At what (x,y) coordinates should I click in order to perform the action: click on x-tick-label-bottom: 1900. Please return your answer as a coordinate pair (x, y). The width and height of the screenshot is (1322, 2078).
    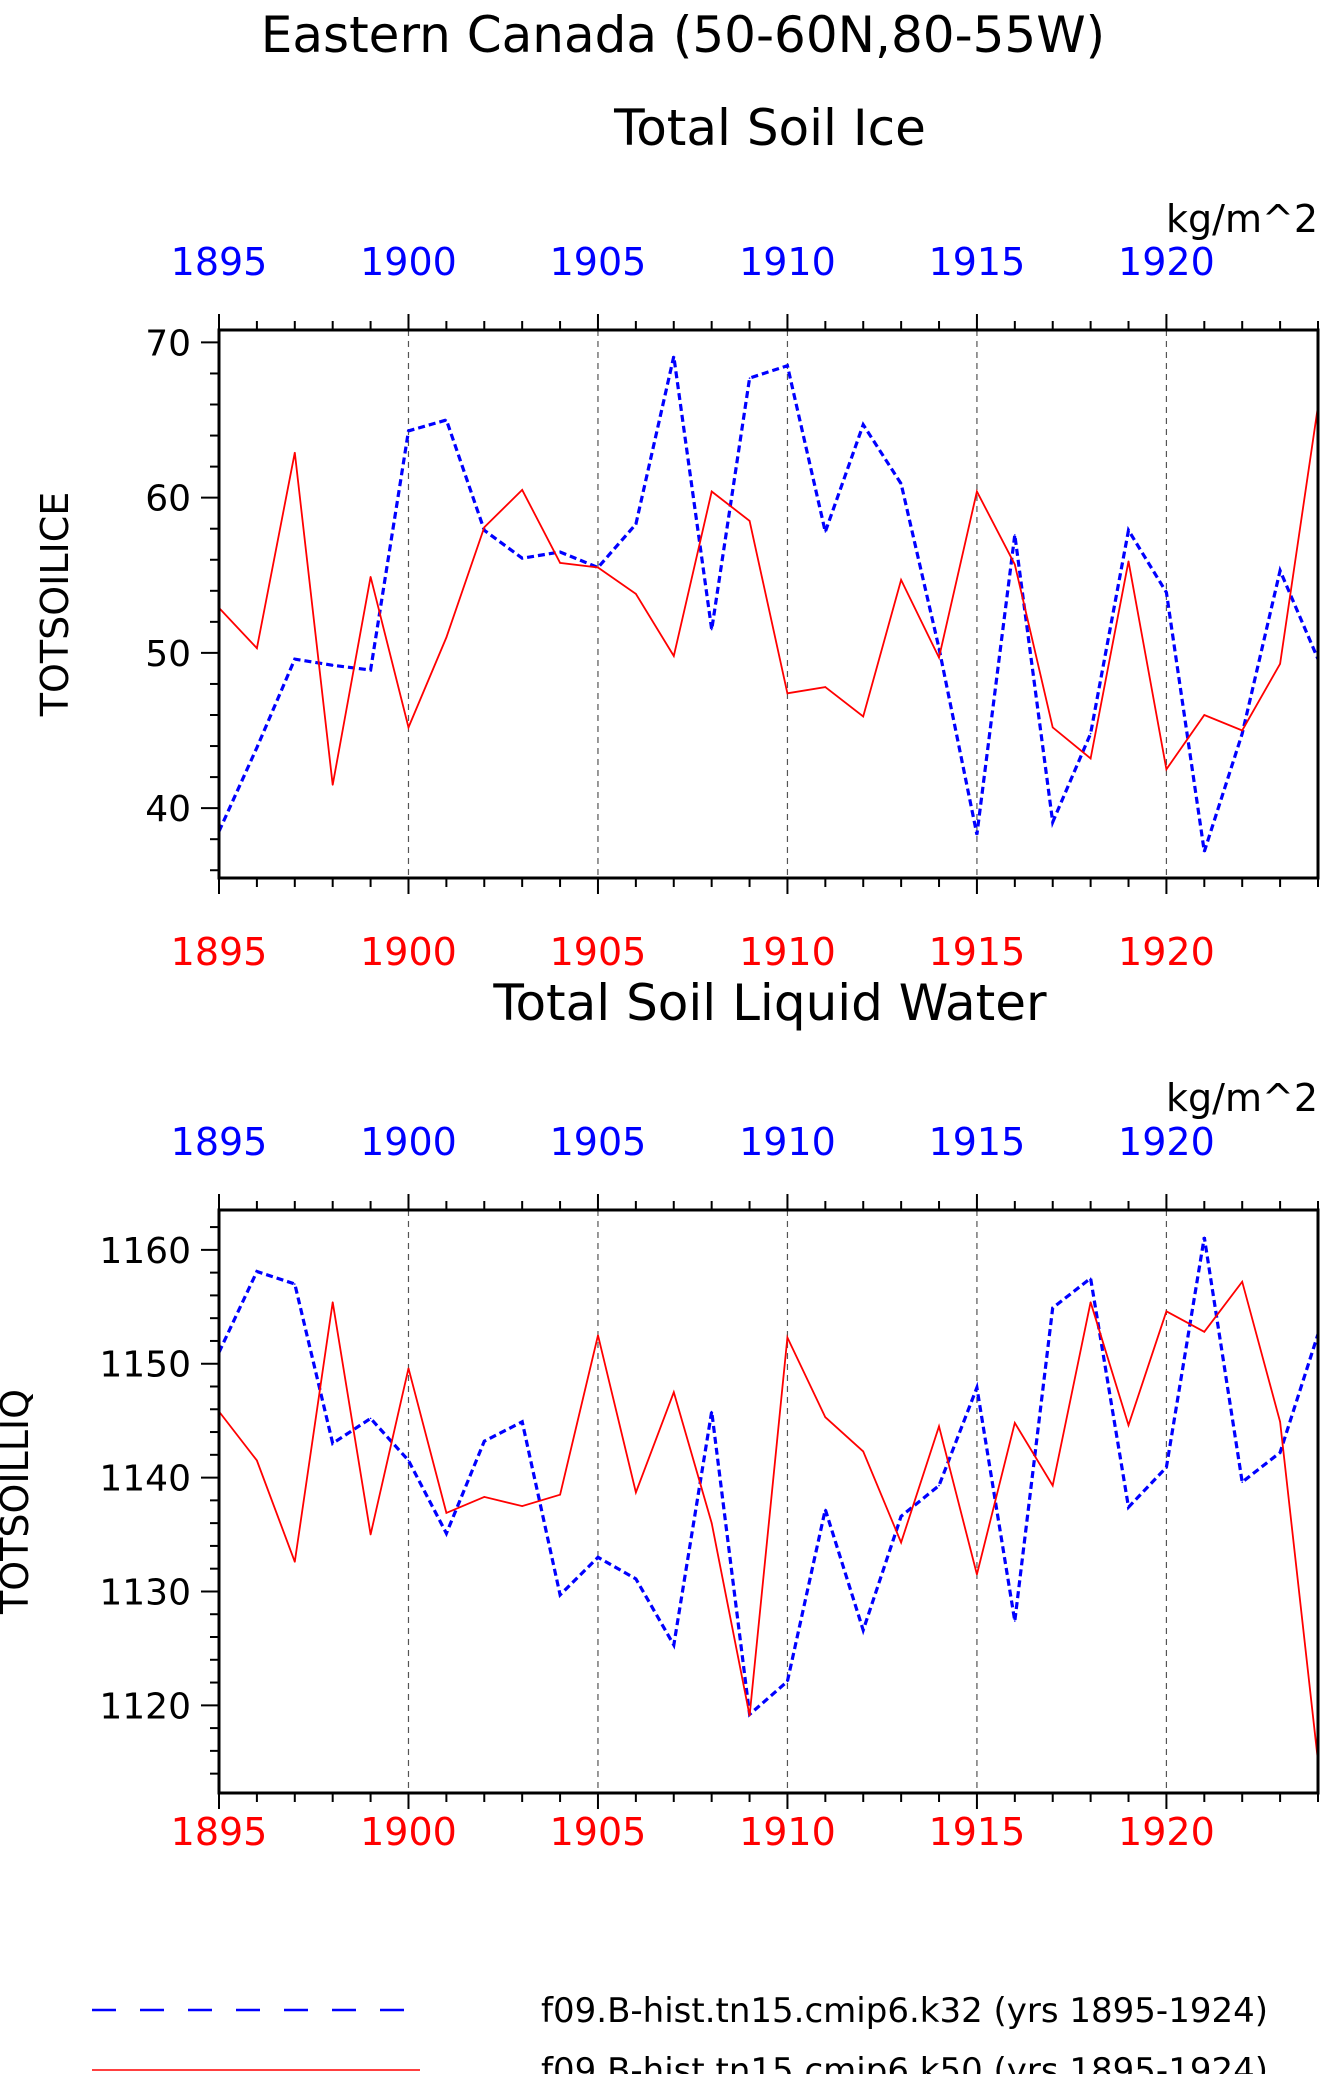
    Looking at the image, I should click on (408, 1832).